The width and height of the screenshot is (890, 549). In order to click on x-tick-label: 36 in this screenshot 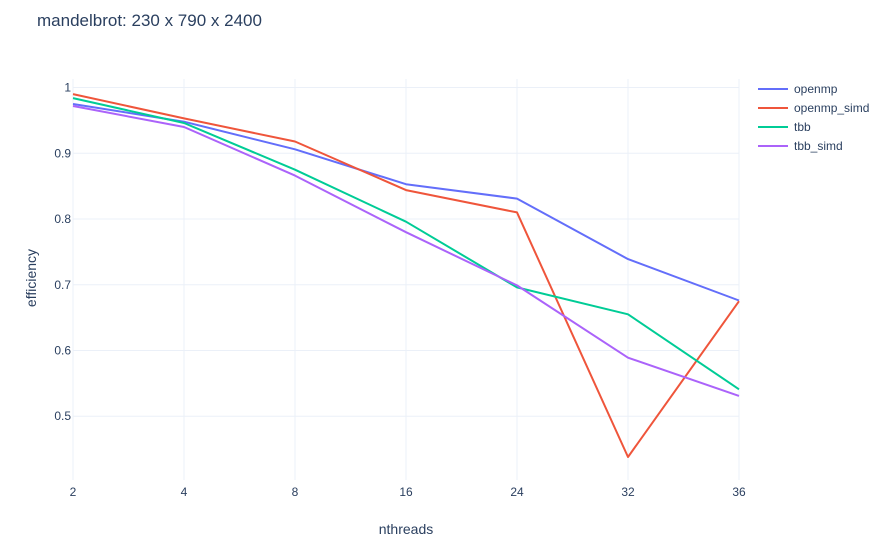, I will do `click(739, 492)`.